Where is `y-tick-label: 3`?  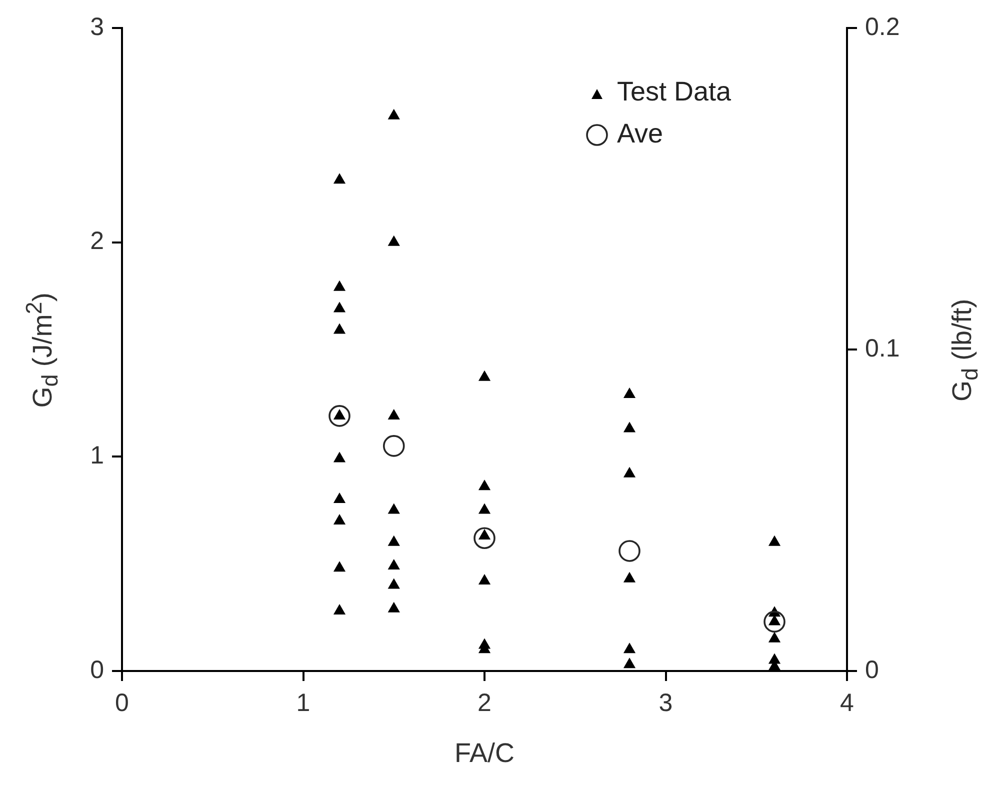
y-tick-label: 3 is located at coordinates (97, 26).